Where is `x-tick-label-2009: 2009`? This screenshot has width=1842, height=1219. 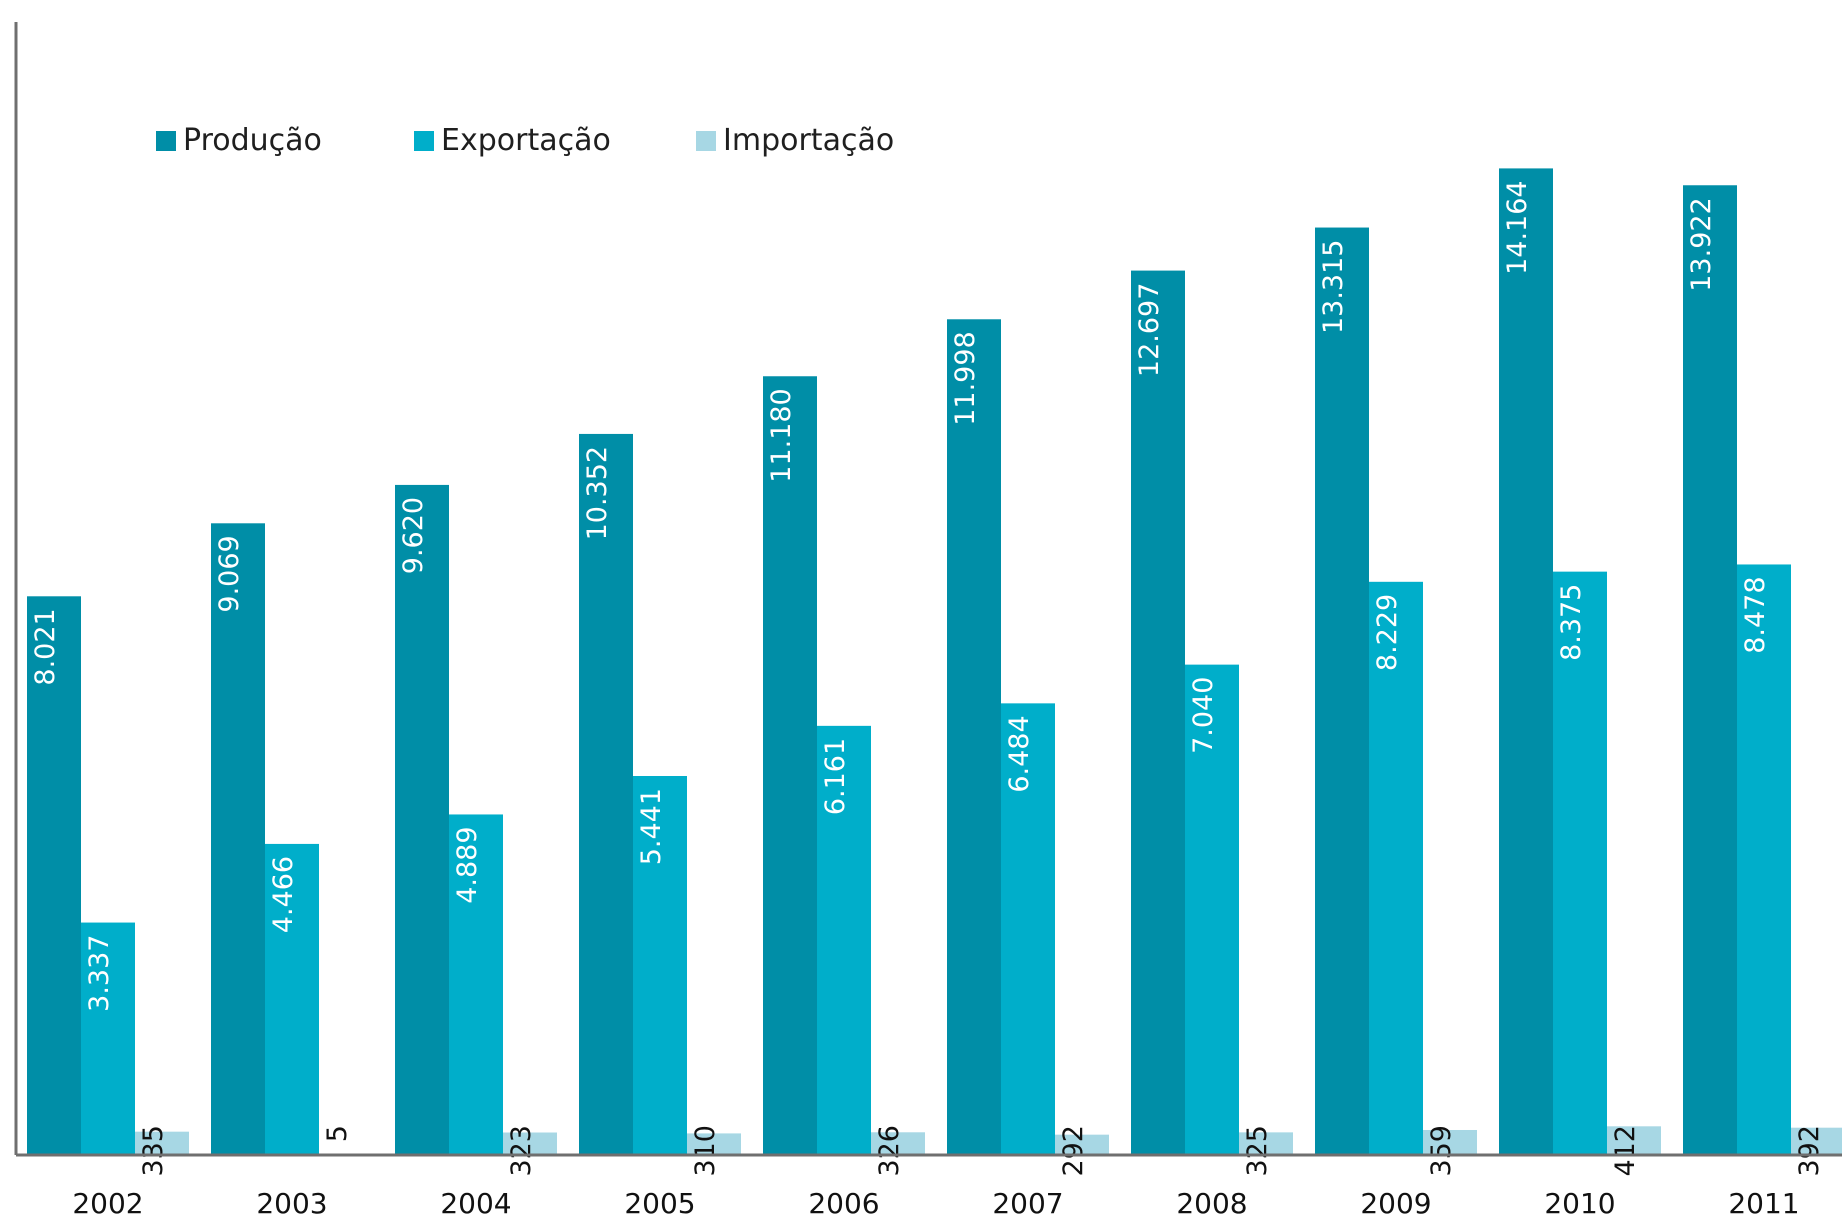
x-tick-label-2009: 2009 is located at coordinates (1395, 1203).